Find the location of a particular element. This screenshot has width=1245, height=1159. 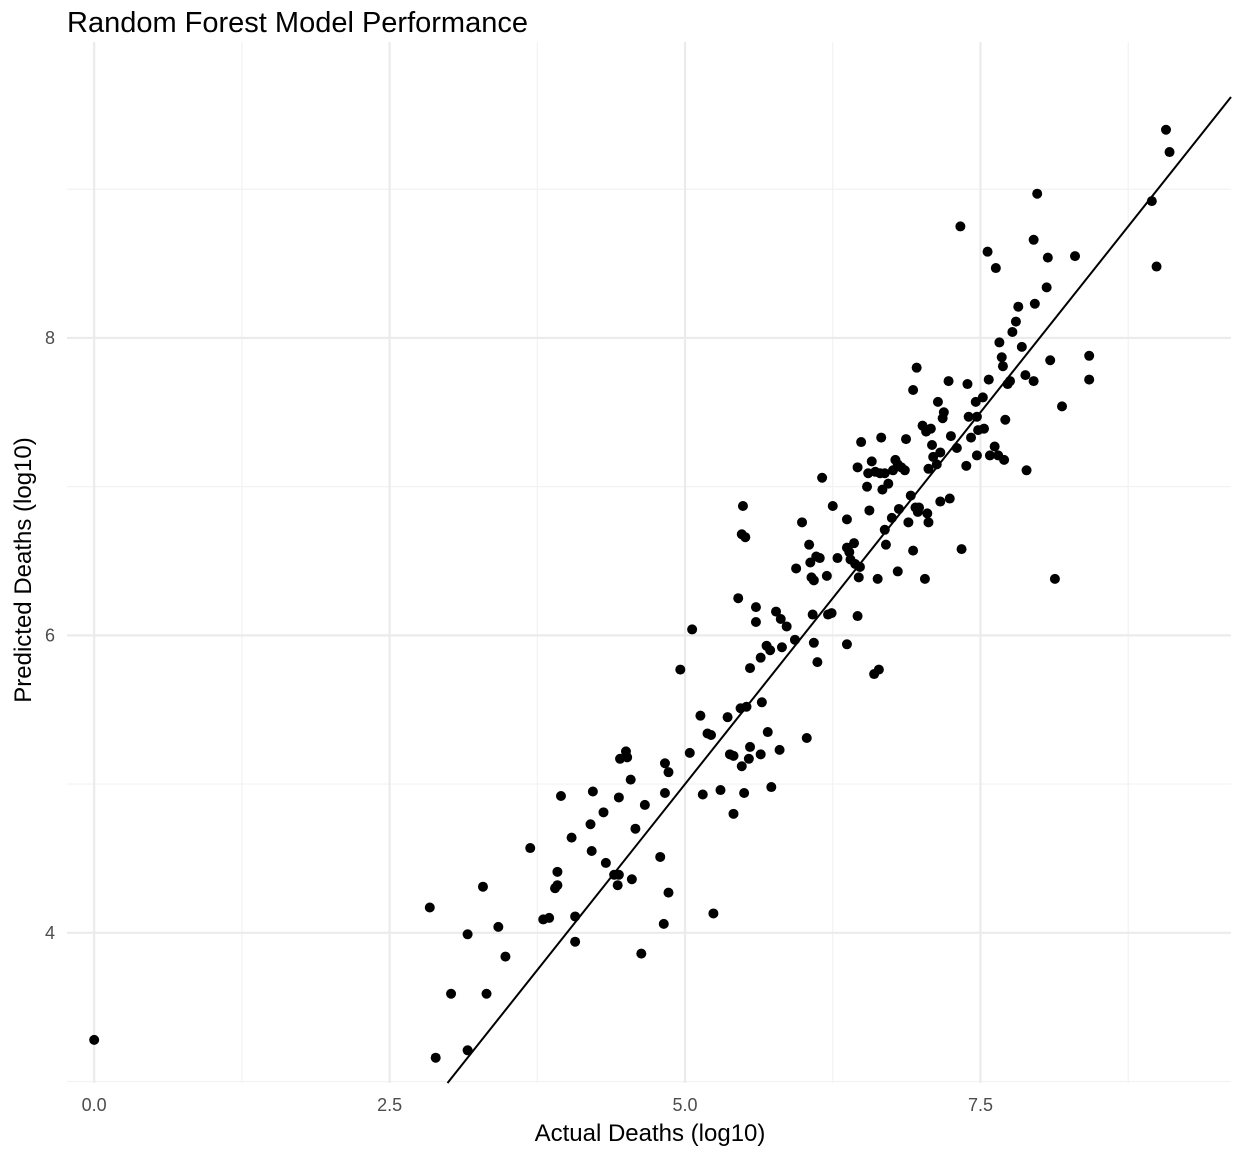

x-tick-label: 5.0 is located at coordinates (685, 1105).